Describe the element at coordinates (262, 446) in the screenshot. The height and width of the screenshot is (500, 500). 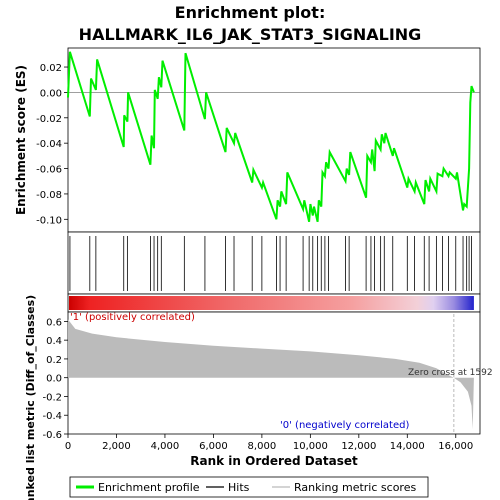
I see `x-tick-label: 8,000` at that location.